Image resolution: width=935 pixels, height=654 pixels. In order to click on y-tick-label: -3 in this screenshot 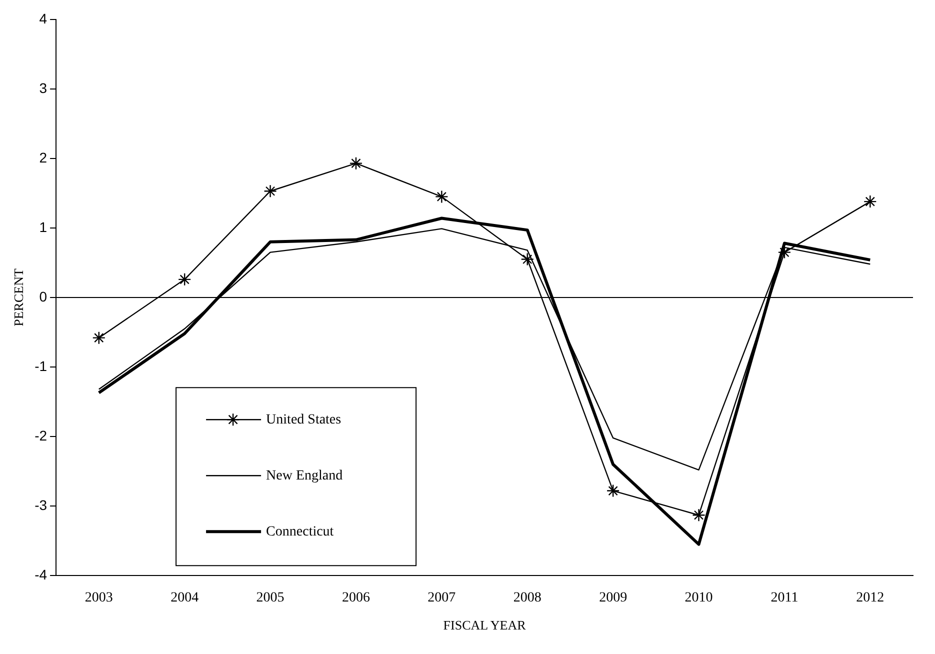, I will do `click(41, 504)`.